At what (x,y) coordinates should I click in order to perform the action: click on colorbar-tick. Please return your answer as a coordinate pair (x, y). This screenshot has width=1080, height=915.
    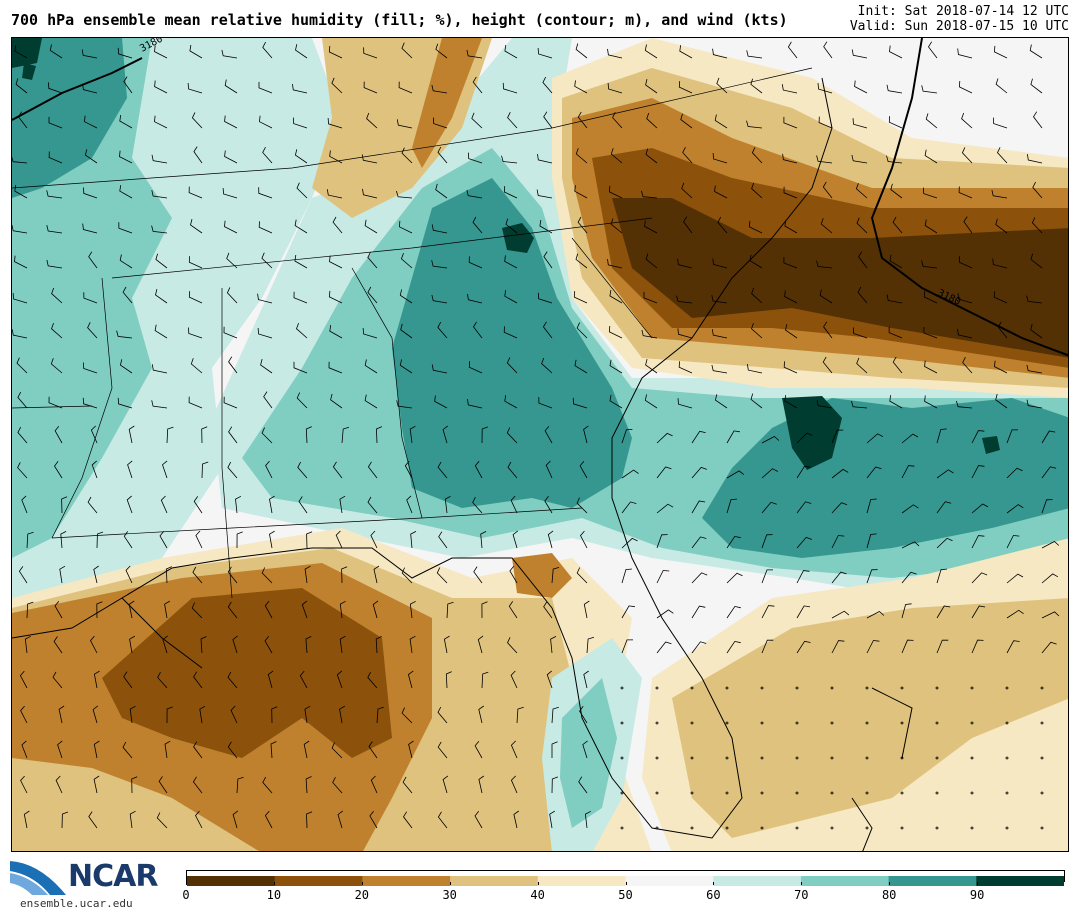
    Looking at the image, I should click on (890, 883).